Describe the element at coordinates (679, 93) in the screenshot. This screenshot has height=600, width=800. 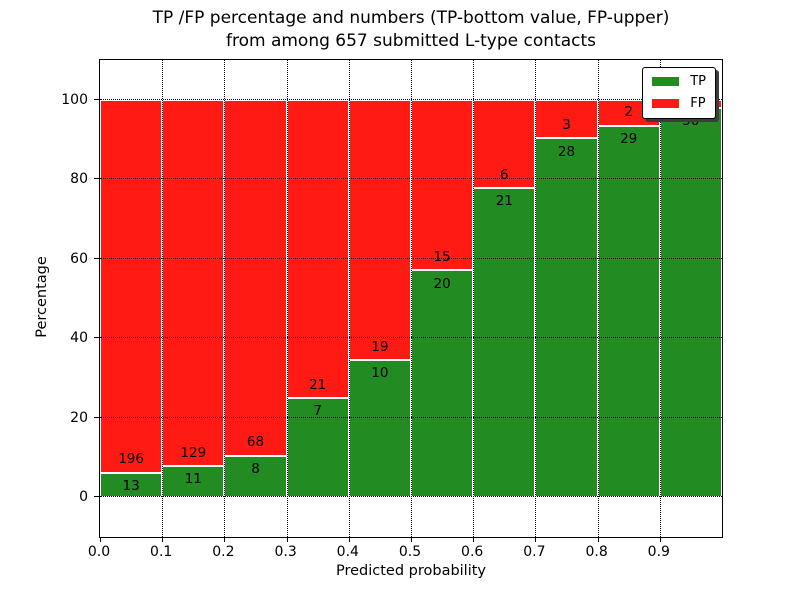
I see `legend: TP FP` at that location.